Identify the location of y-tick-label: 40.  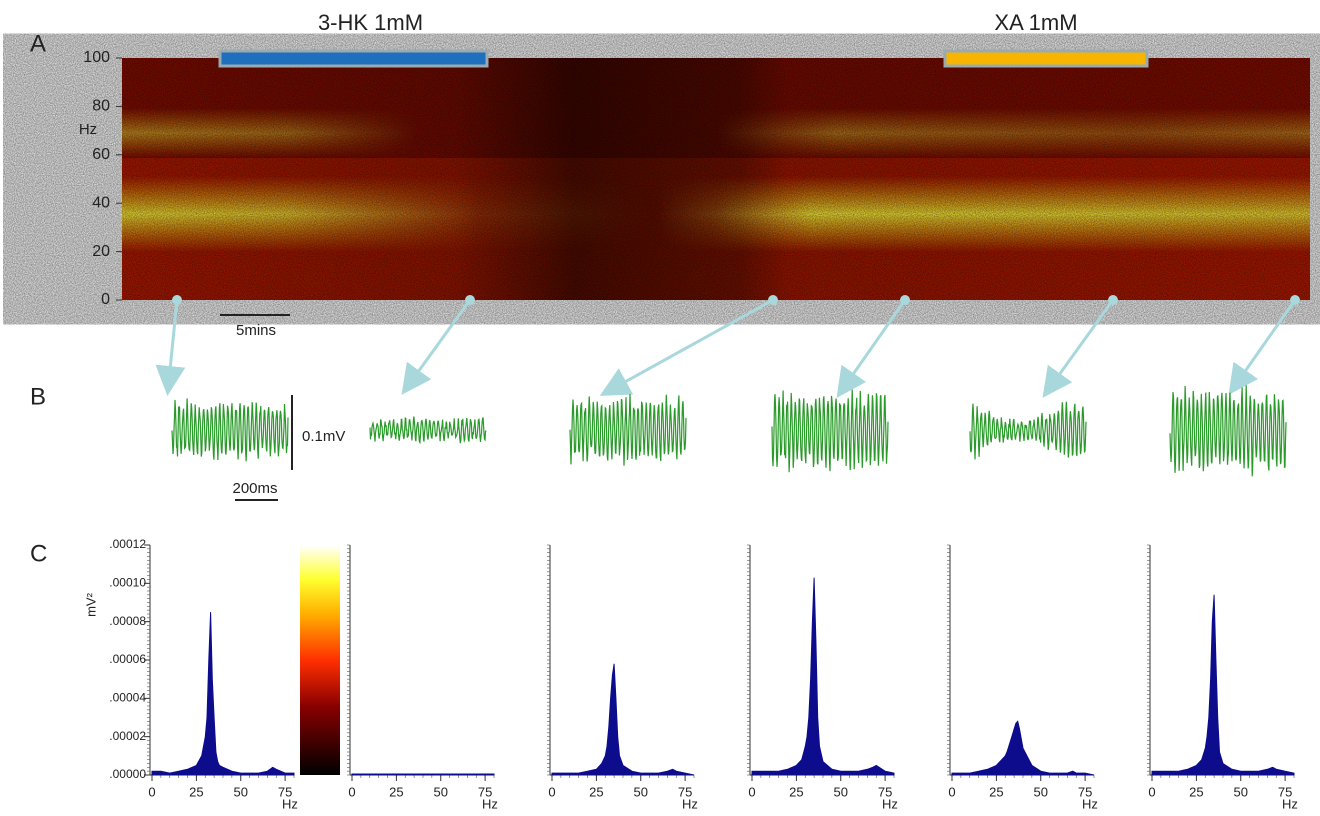
(101, 202).